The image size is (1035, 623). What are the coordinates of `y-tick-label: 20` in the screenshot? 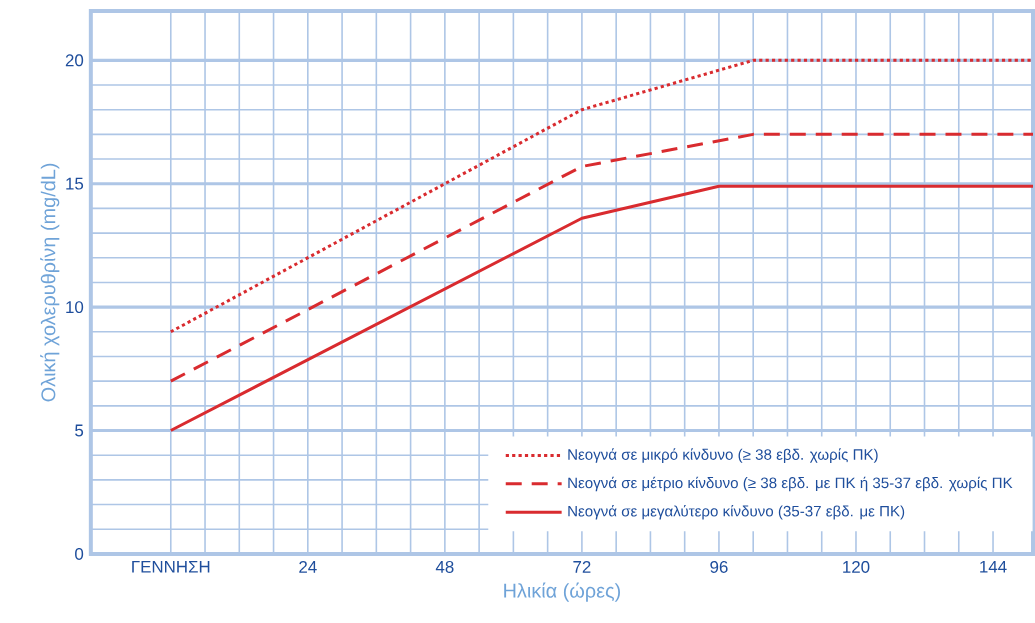 It's located at (74, 60).